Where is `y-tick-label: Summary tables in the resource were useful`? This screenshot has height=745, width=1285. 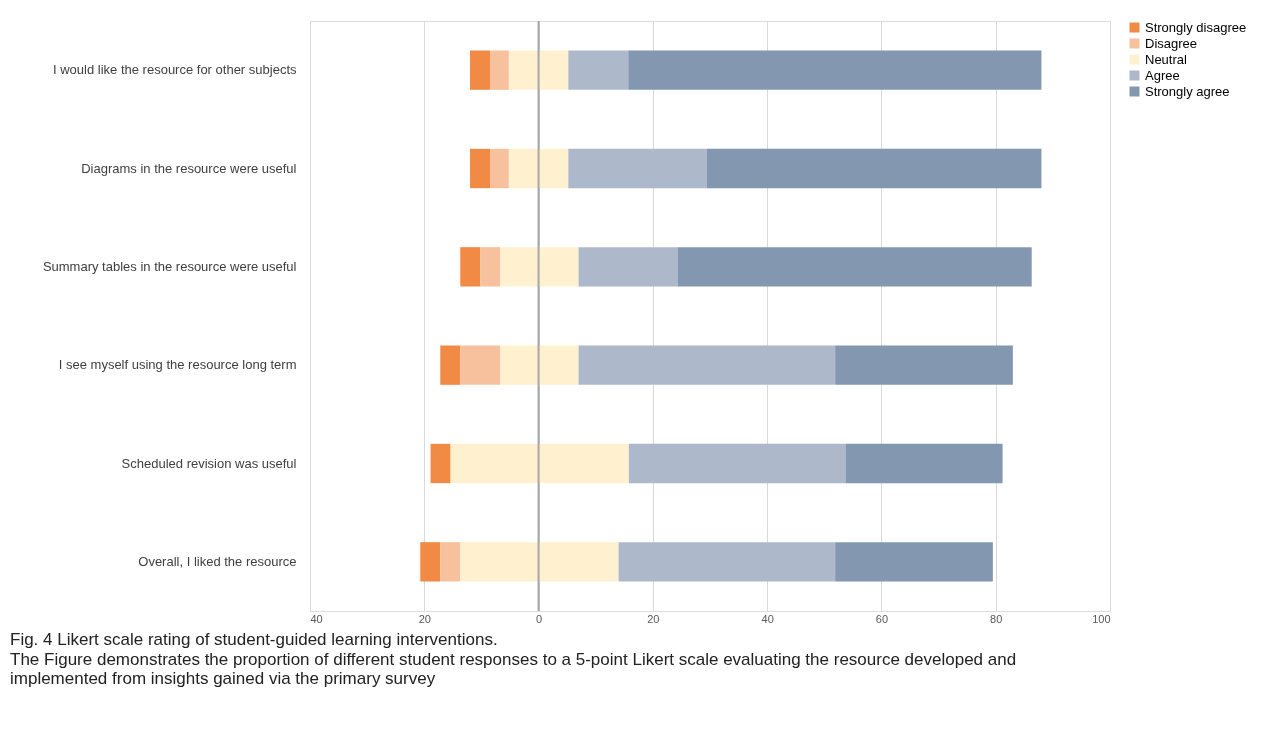 y-tick-label: Summary tables in the resource were useful is located at coordinates (169, 266).